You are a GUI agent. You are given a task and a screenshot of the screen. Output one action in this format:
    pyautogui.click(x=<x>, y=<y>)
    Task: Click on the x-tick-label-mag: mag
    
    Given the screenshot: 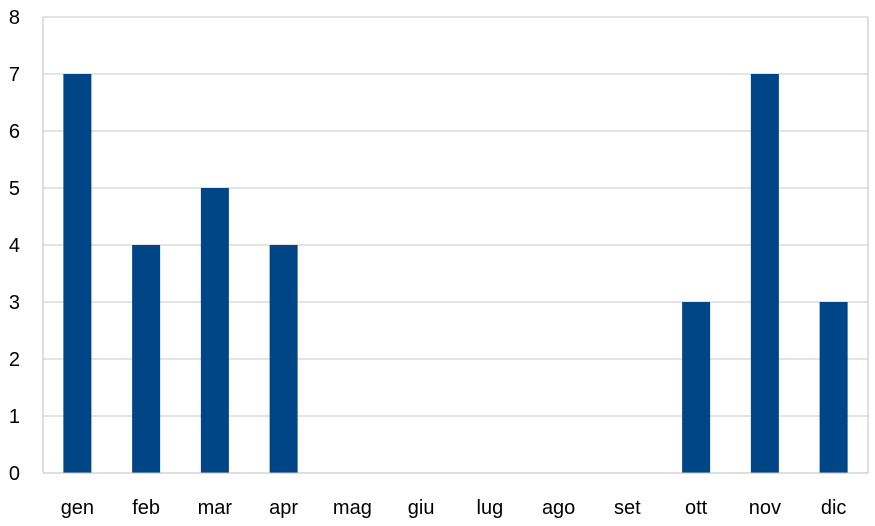 What is the action you would take?
    pyautogui.click(x=352, y=508)
    